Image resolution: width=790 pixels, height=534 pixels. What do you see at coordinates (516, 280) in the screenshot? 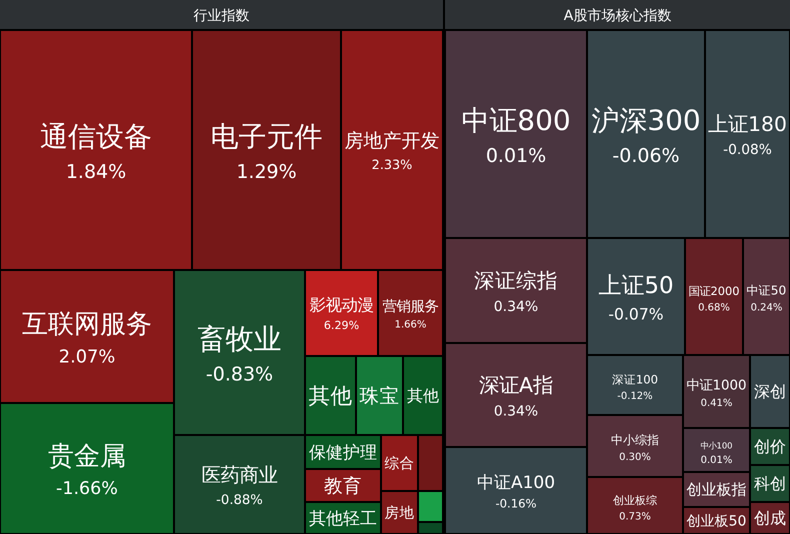
I see `category-label: 深证综指` at bounding box center [516, 280].